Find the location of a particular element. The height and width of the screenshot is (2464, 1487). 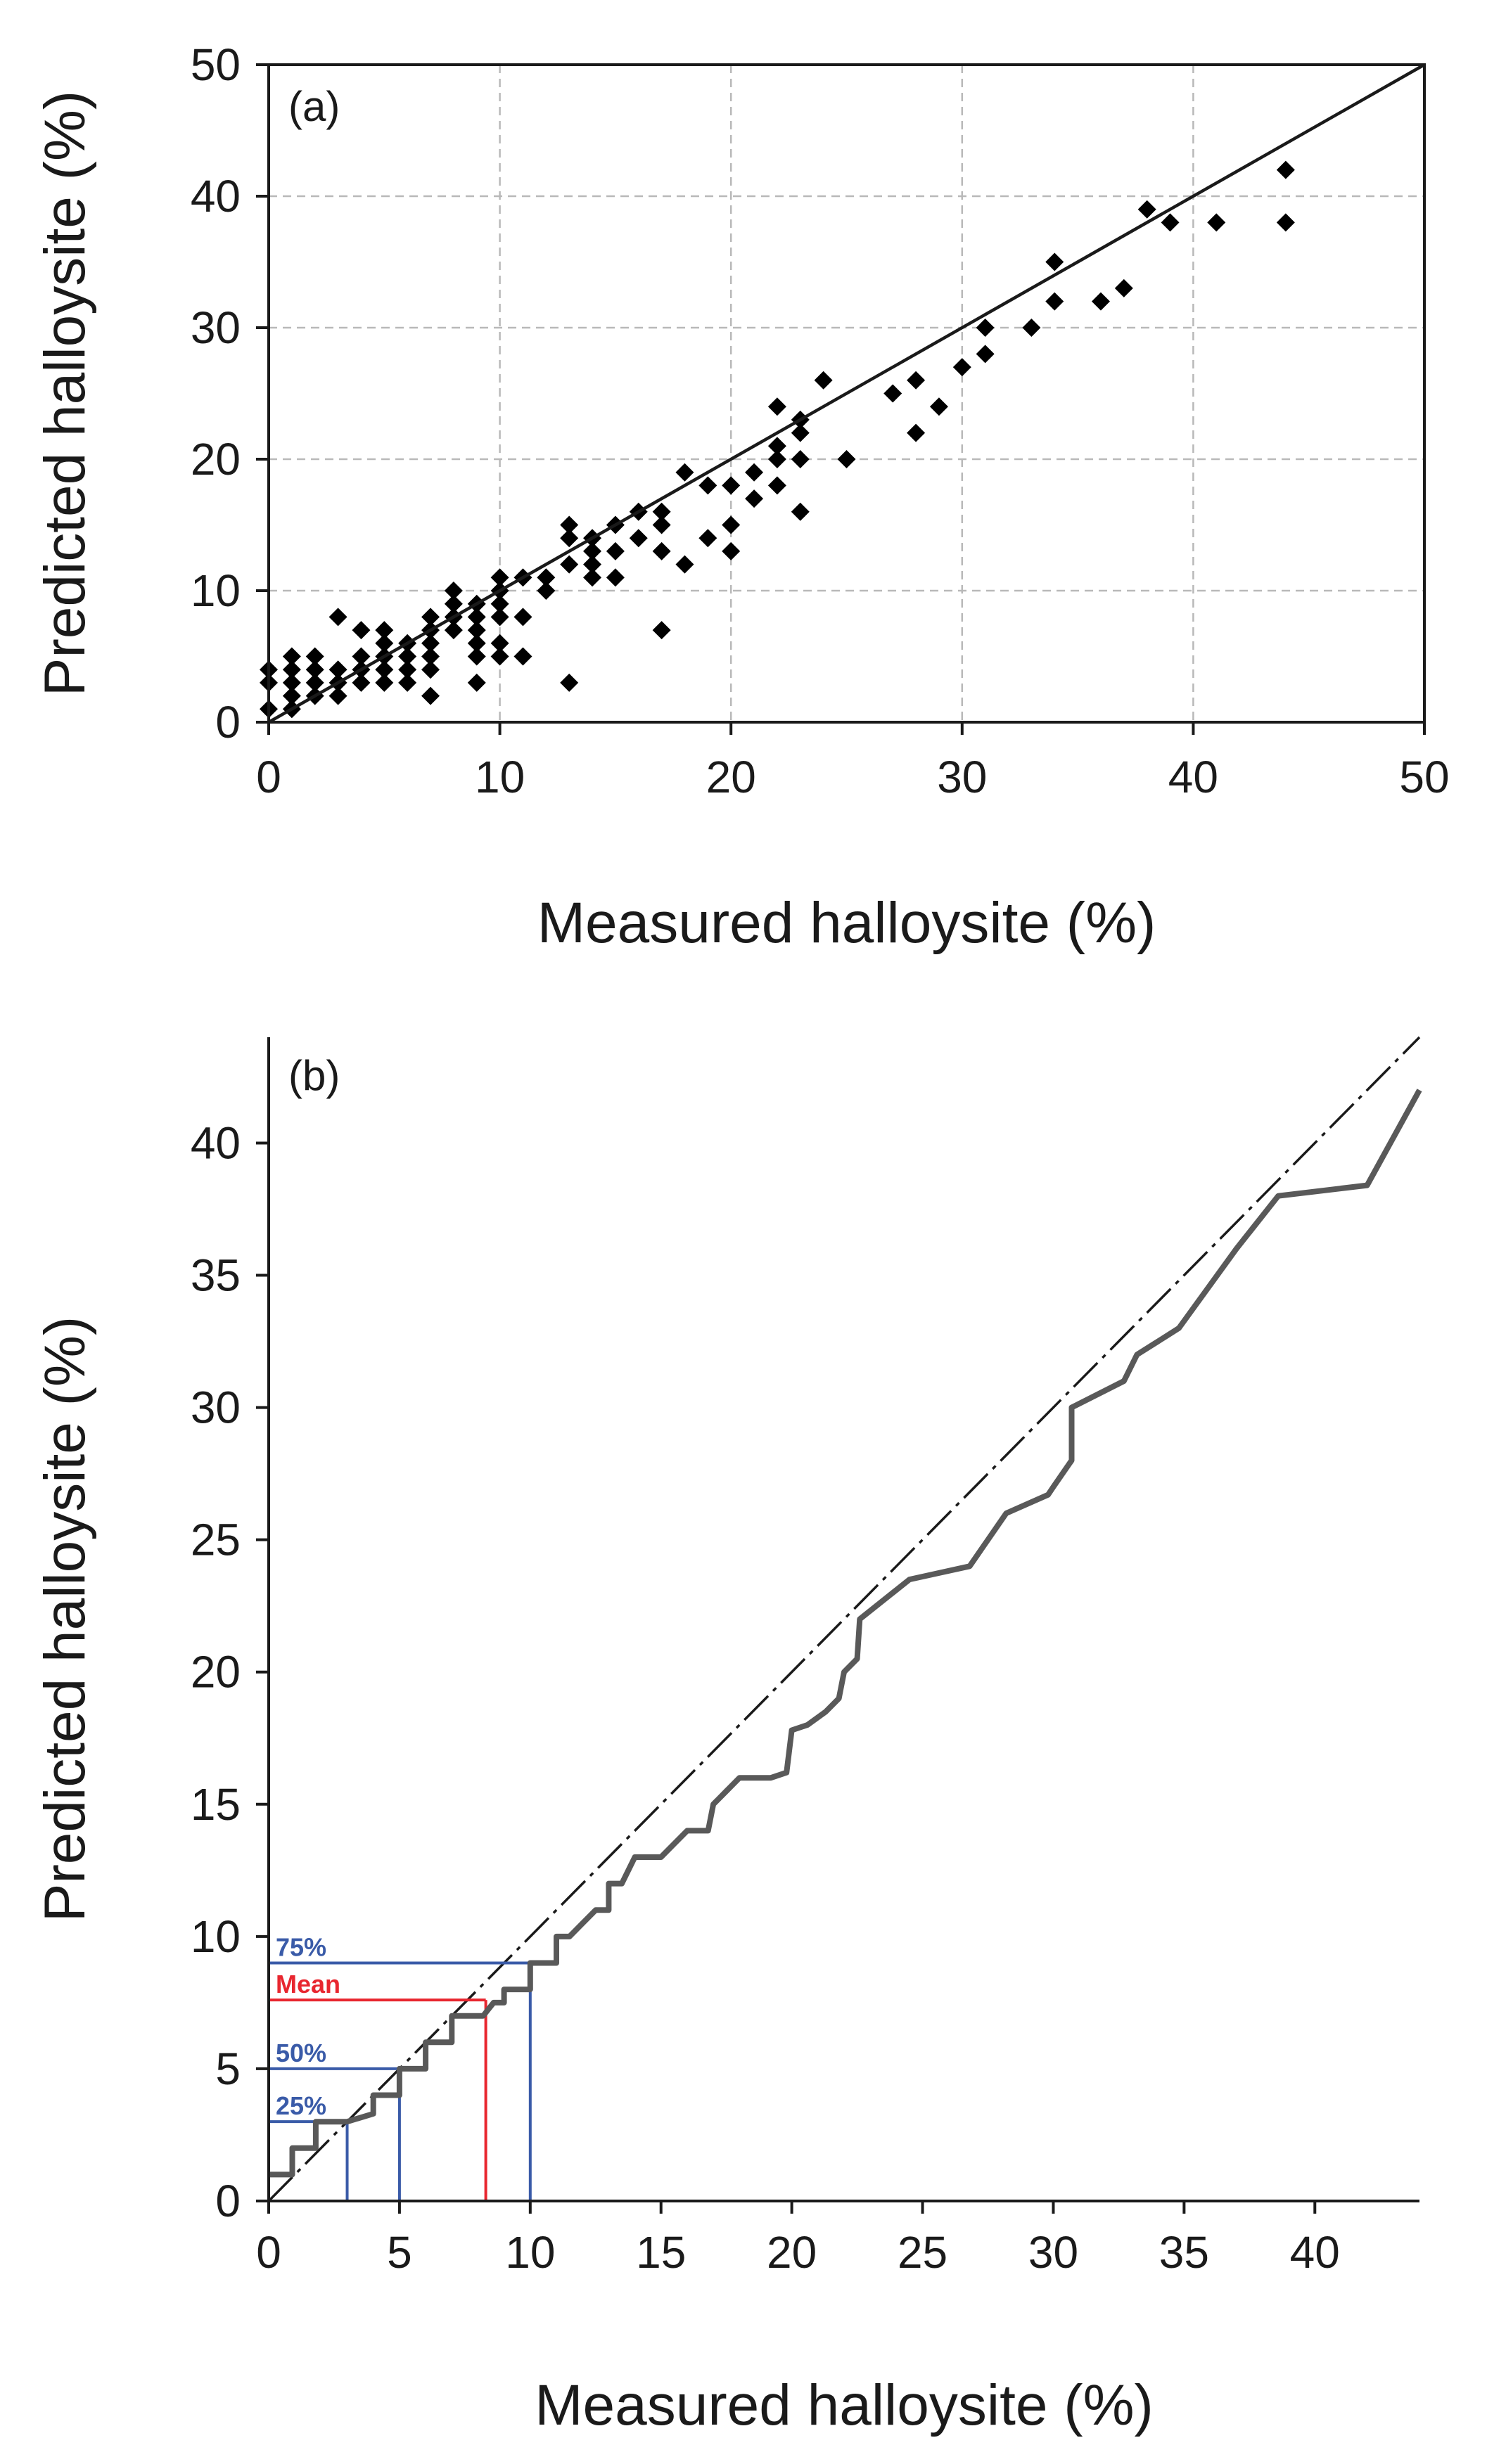

panel-b-x-tick-label: 40 is located at coordinates (1315, 2252).